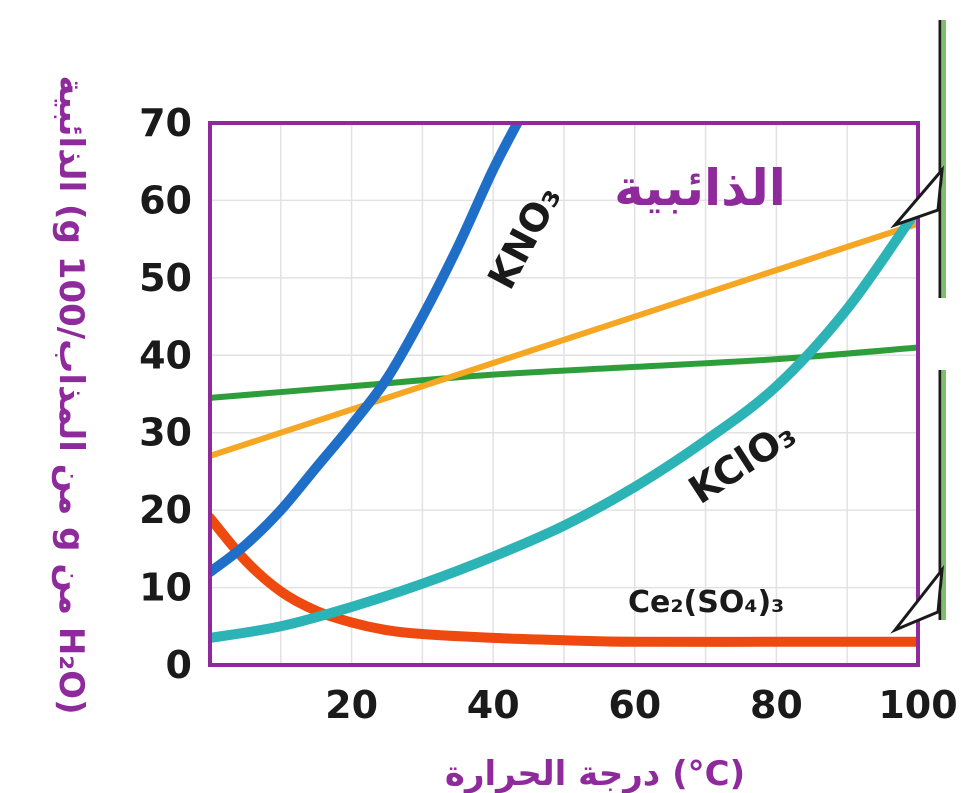  I want to click on x-tick-label: 100, so click(917, 705).